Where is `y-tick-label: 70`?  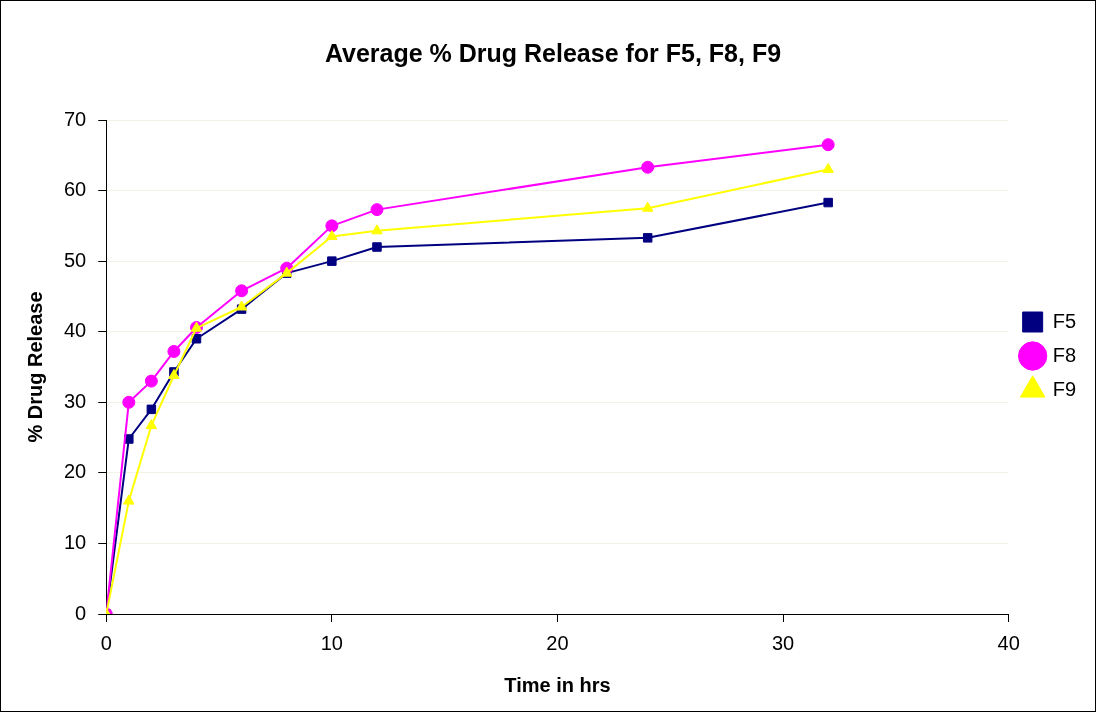
y-tick-label: 70 is located at coordinates (75, 118).